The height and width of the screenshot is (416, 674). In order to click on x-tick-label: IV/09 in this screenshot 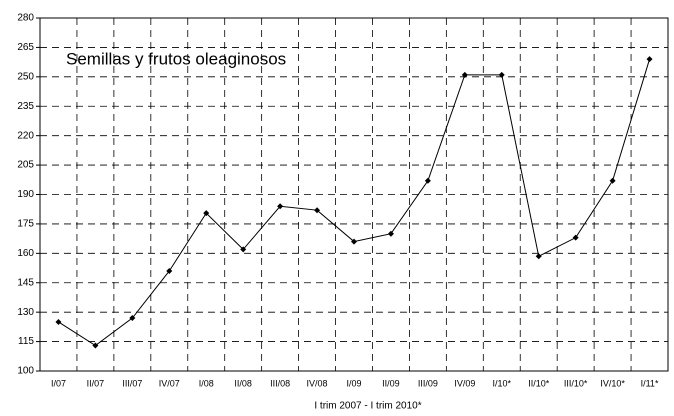, I will do `click(464, 383)`.